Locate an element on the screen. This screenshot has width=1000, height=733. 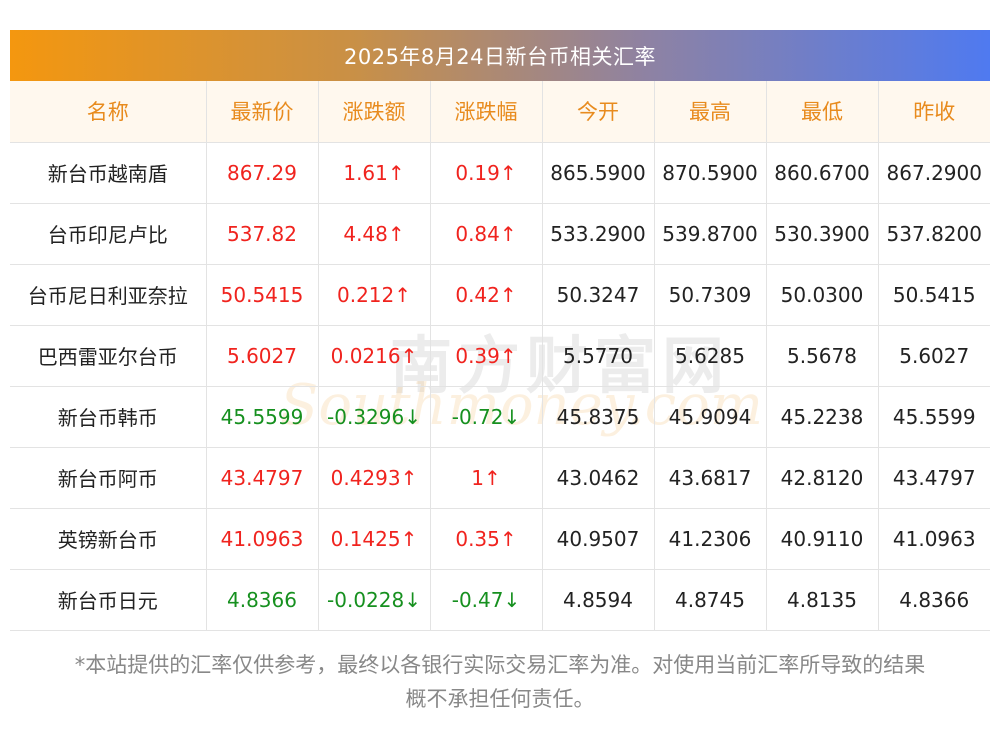
header-low: 最低 is located at coordinates (821, 112).